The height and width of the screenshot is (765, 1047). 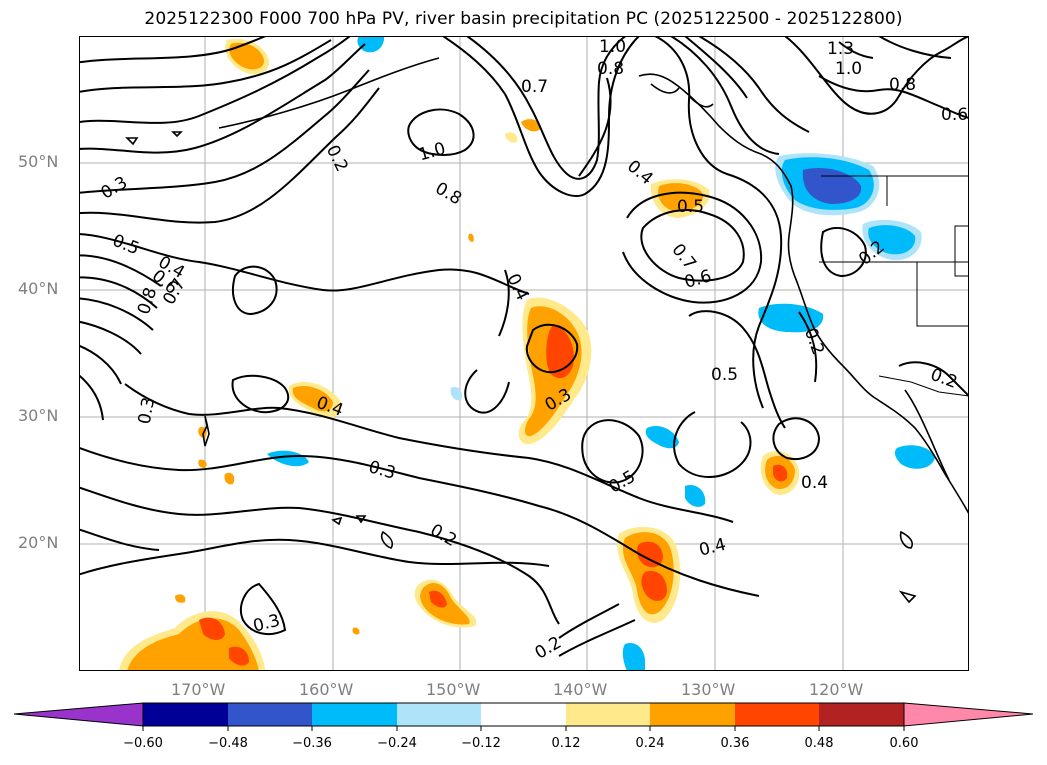 What do you see at coordinates (453, 689) in the screenshot?
I see `lon-label: 150°W` at bounding box center [453, 689].